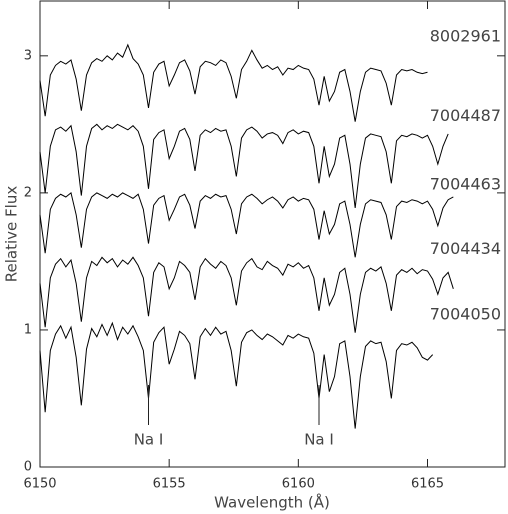 The width and height of the screenshot is (508, 514). I want to click on y-tick-label: 2, so click(28, 192).